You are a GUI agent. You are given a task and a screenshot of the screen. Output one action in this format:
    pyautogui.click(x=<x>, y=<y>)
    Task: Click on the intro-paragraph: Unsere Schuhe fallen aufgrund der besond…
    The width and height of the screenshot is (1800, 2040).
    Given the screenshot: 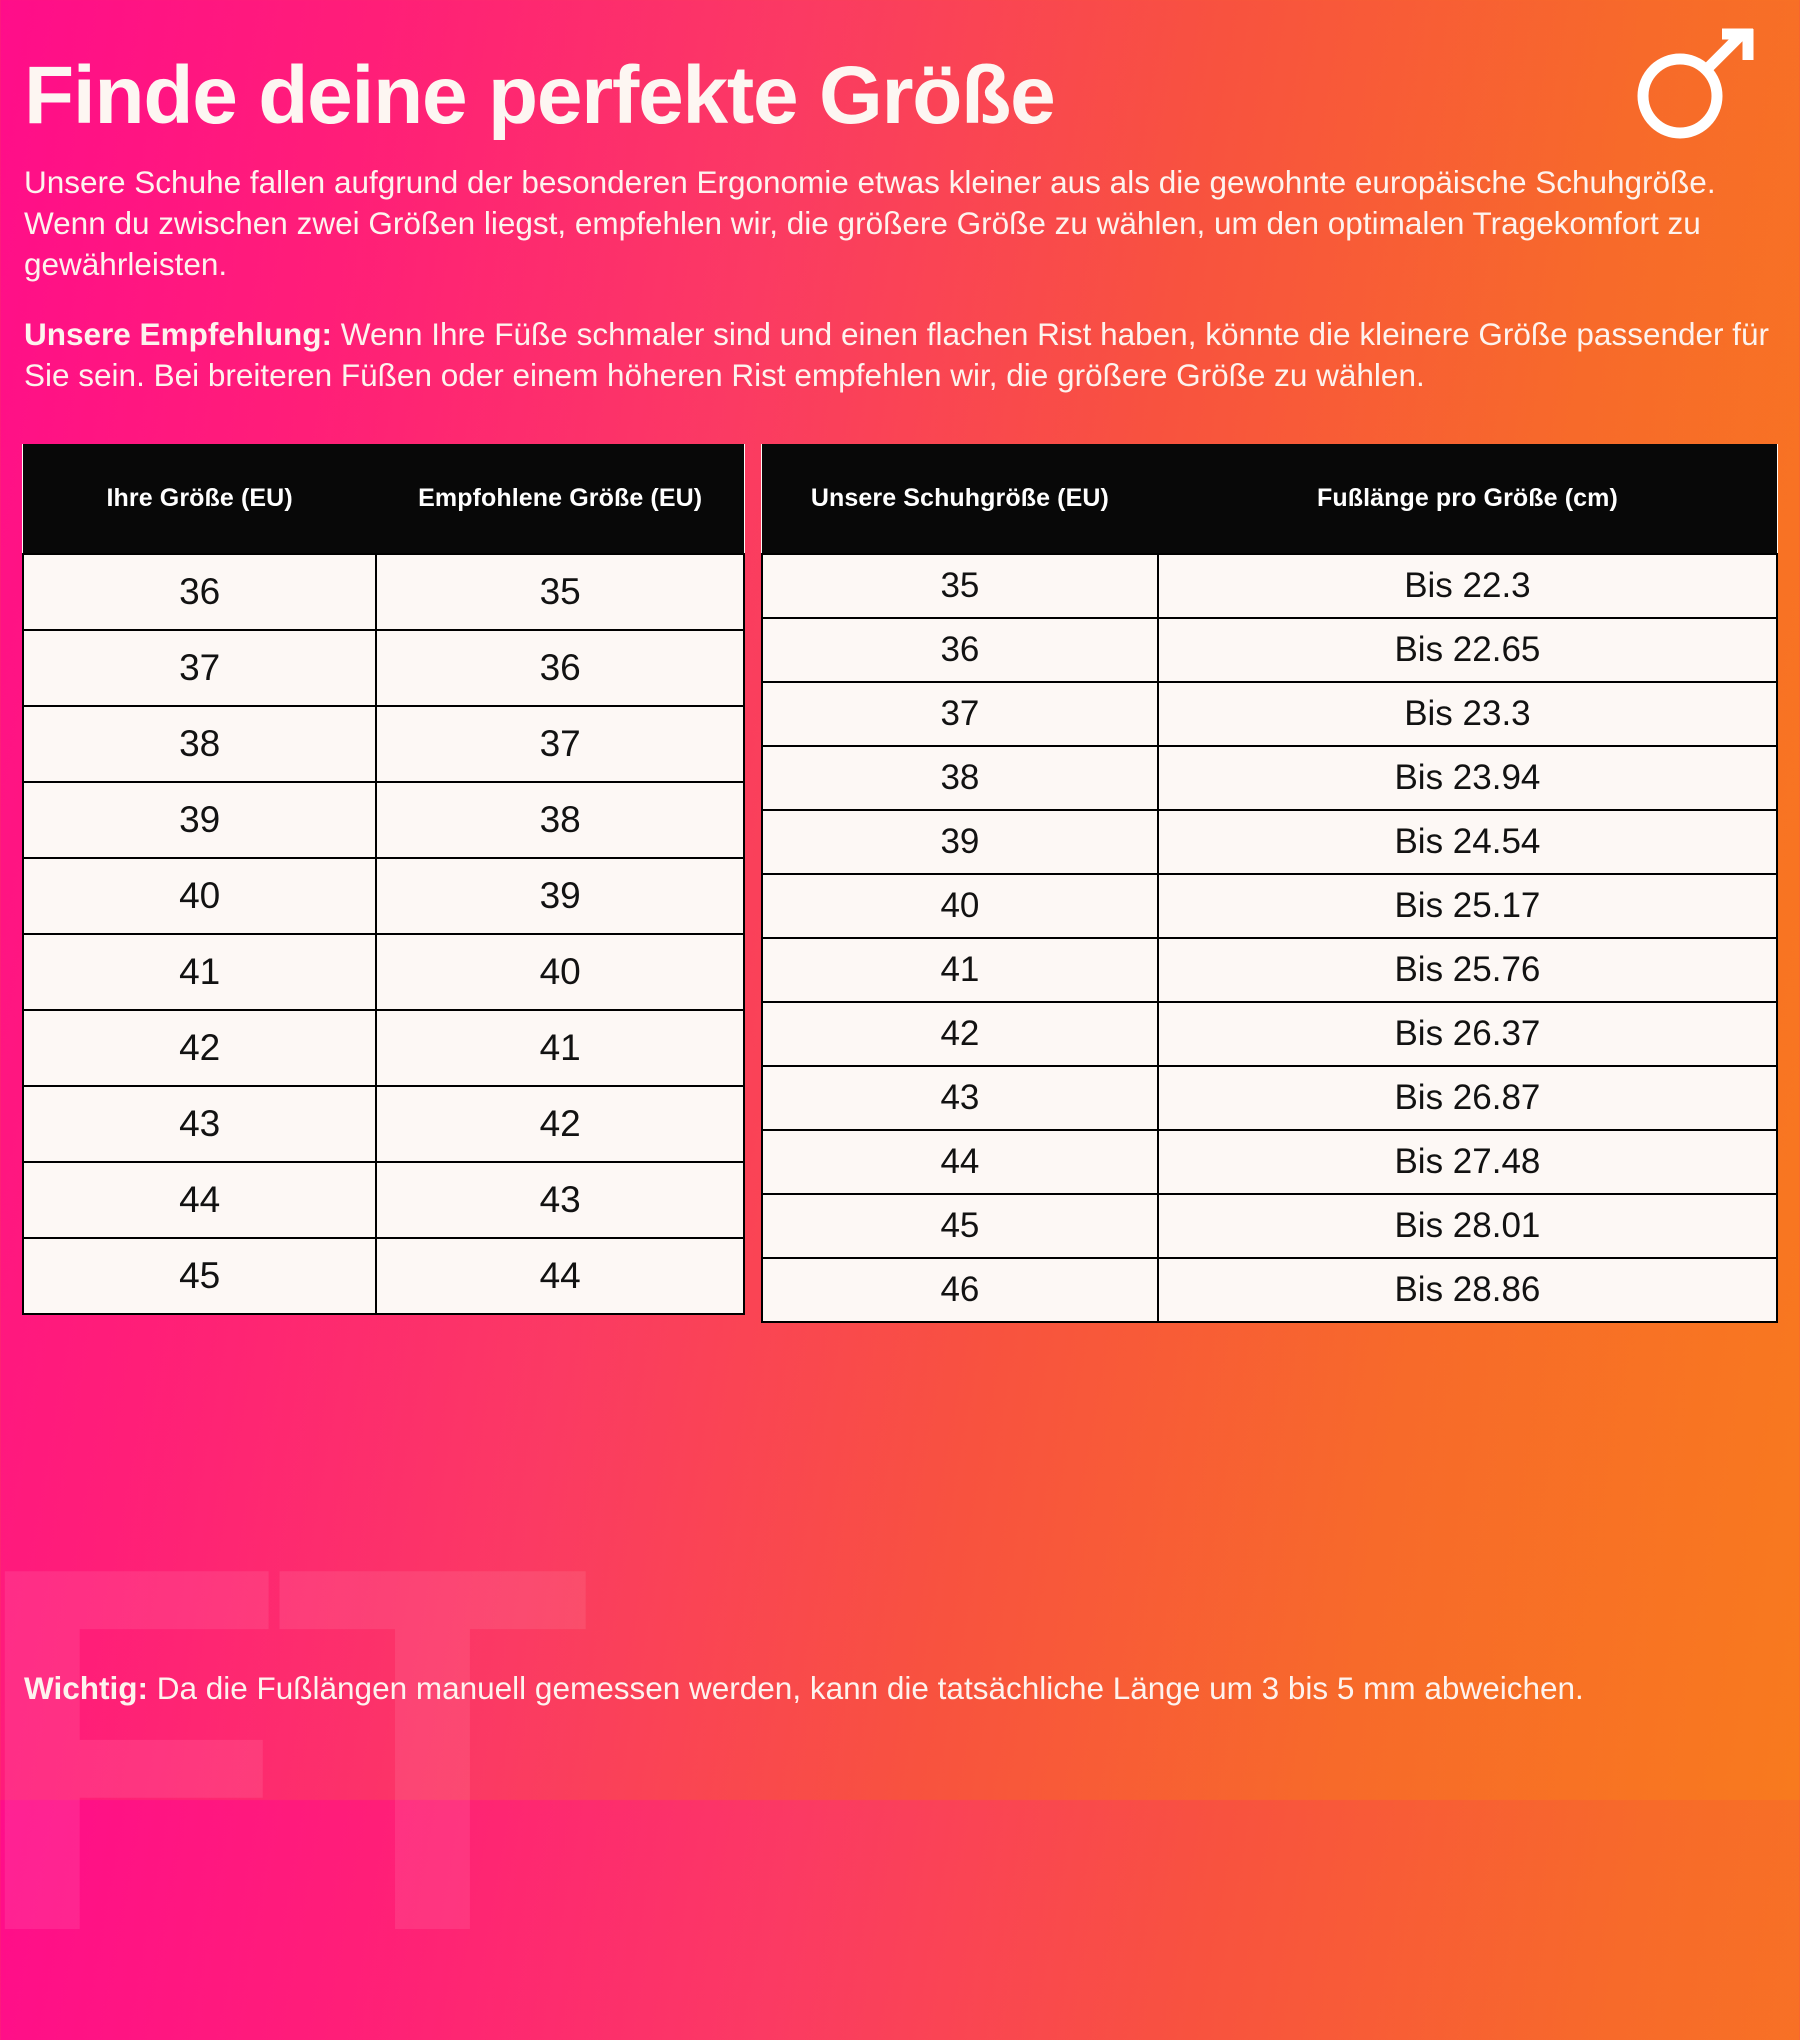 What is the action you would take?
    pyautogui.click(x=870, y=222)
    